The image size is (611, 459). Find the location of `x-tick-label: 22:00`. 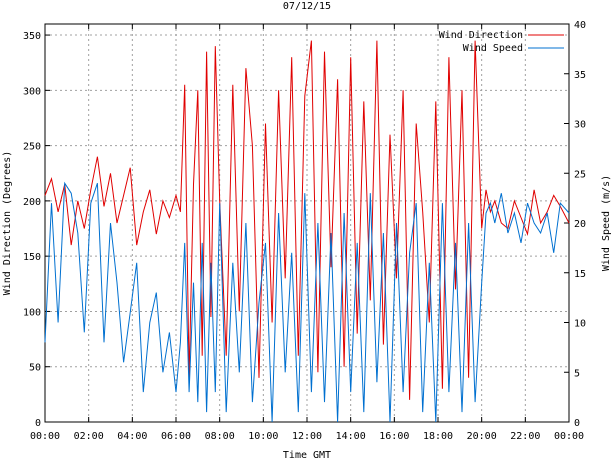

x-tick-label: 22:00 is located at coordinates (525, 436).